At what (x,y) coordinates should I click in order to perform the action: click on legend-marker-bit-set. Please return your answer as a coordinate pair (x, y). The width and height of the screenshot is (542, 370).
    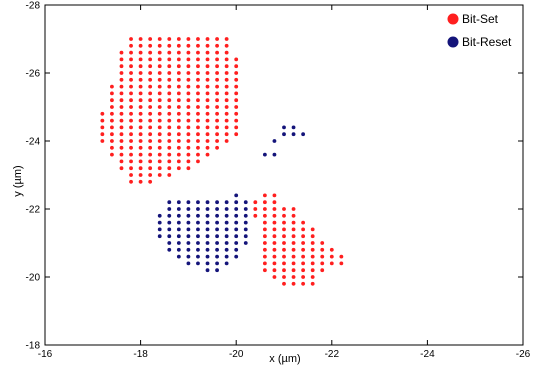
    Looking at the image, I should click on (453, 19).